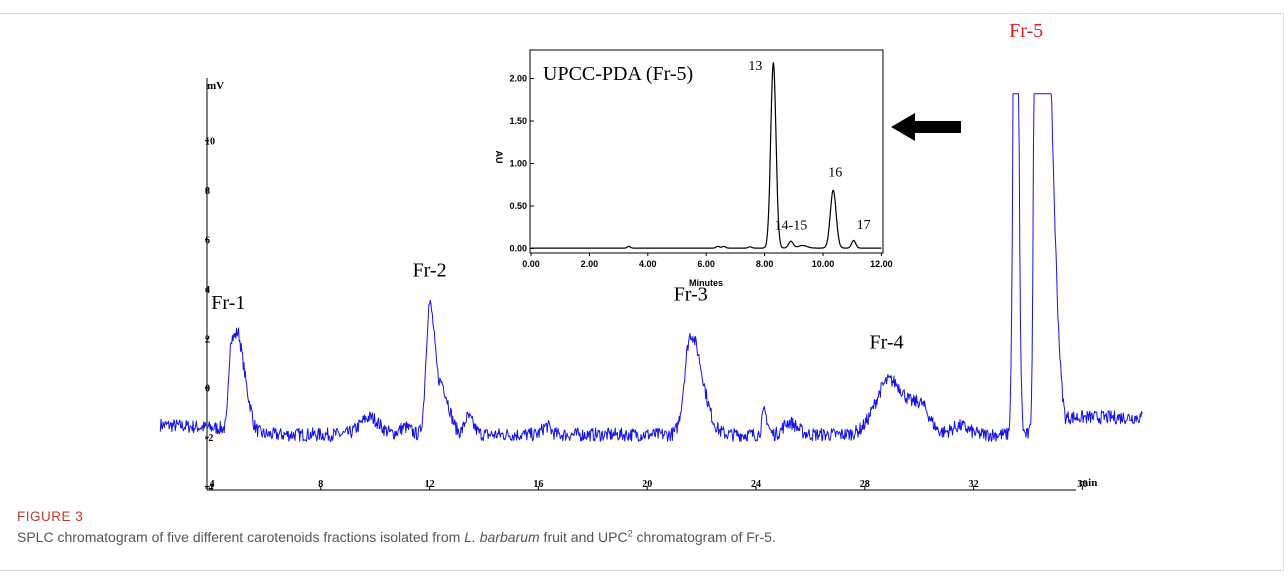 This screenshot has height=585, width=1284. What do you see at coordinates (209, 438) in the screenshot?
I see `main-y-tick-label: -2` at bounding box center [209, 438].